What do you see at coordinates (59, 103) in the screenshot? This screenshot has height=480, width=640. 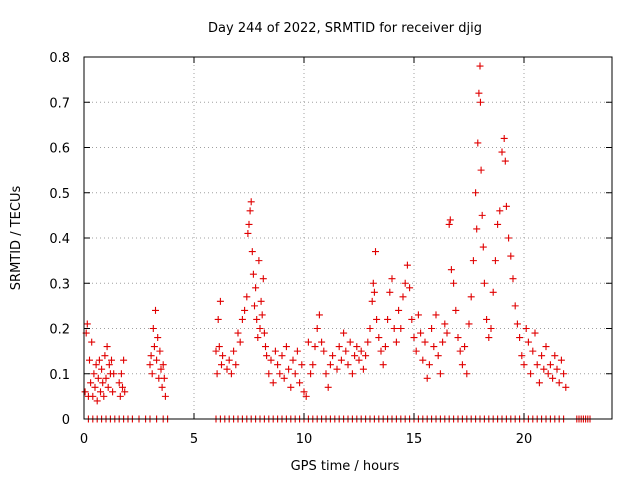 I see `y-tick-label: 0.7` at bounding box center [59, 103].